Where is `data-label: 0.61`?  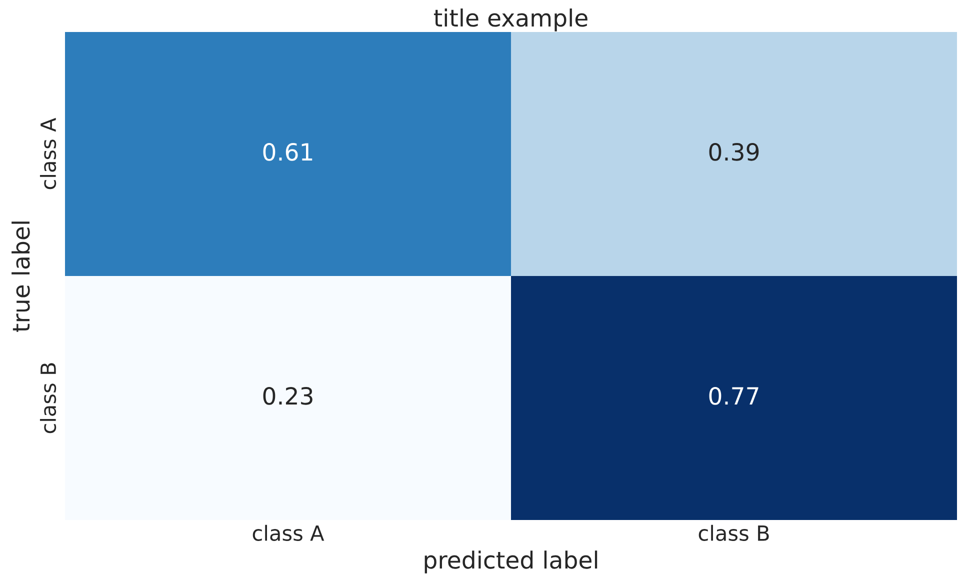 data-label: 0.61 is located at coordinates (287, 151).